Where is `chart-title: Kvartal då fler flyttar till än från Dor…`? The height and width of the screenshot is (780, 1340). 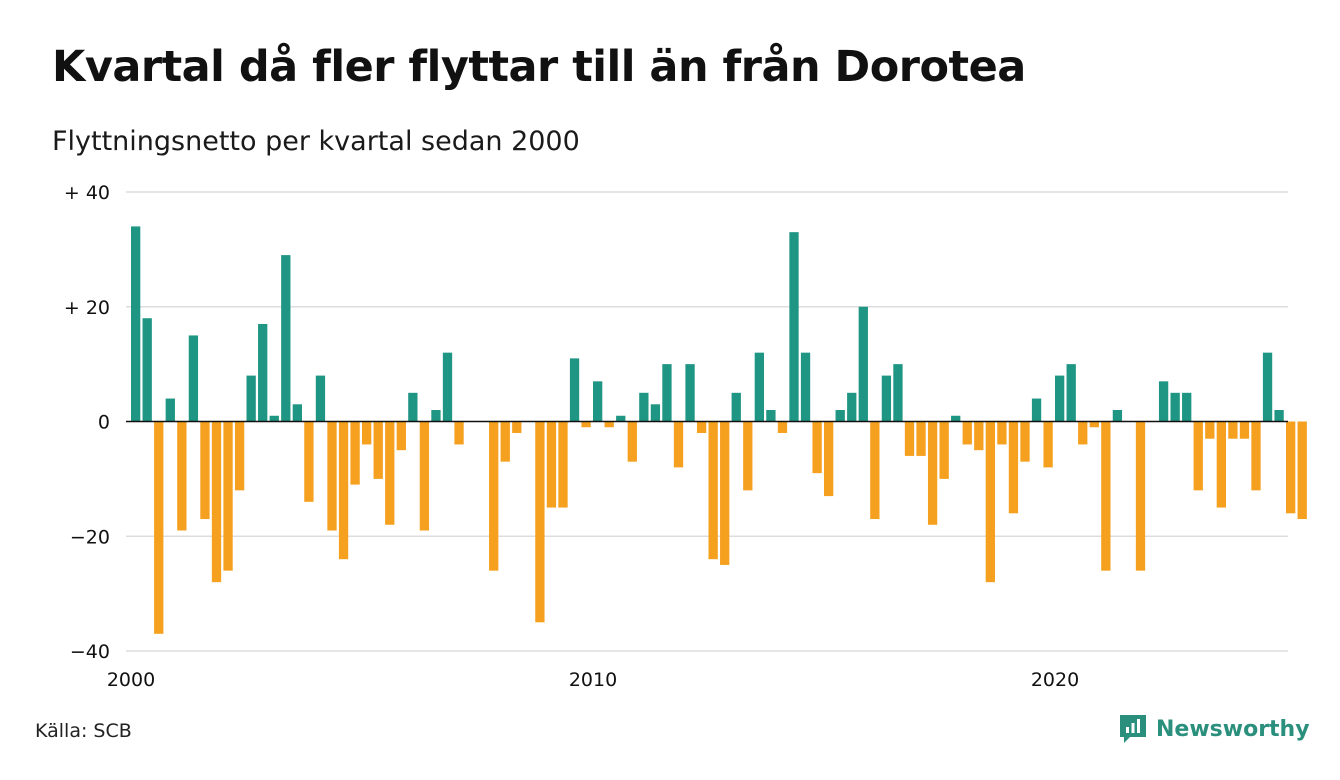 chart-title: Kvartal då fler flyttar till än från Dor… is located at coordinates (539, 67).